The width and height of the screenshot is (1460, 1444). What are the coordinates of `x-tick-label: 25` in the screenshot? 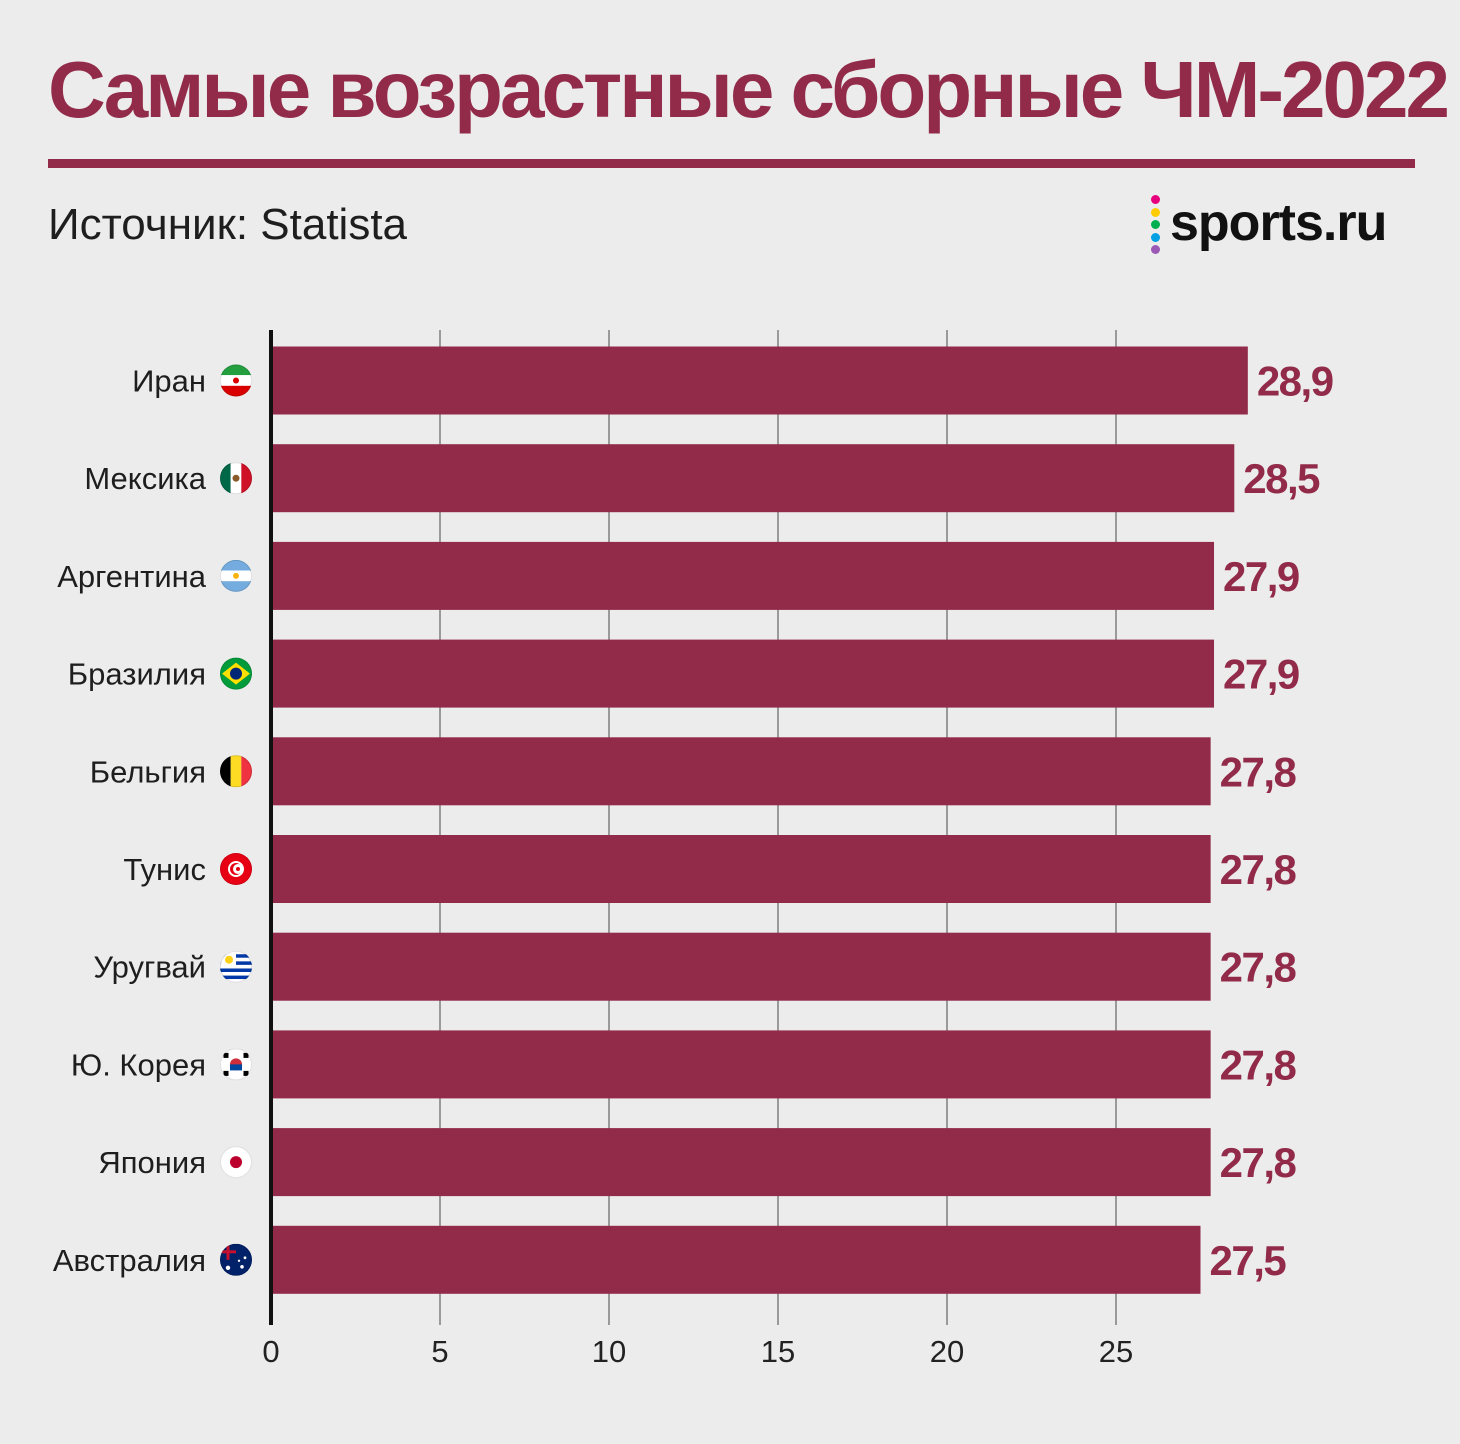 It's located at (1116, 1351).